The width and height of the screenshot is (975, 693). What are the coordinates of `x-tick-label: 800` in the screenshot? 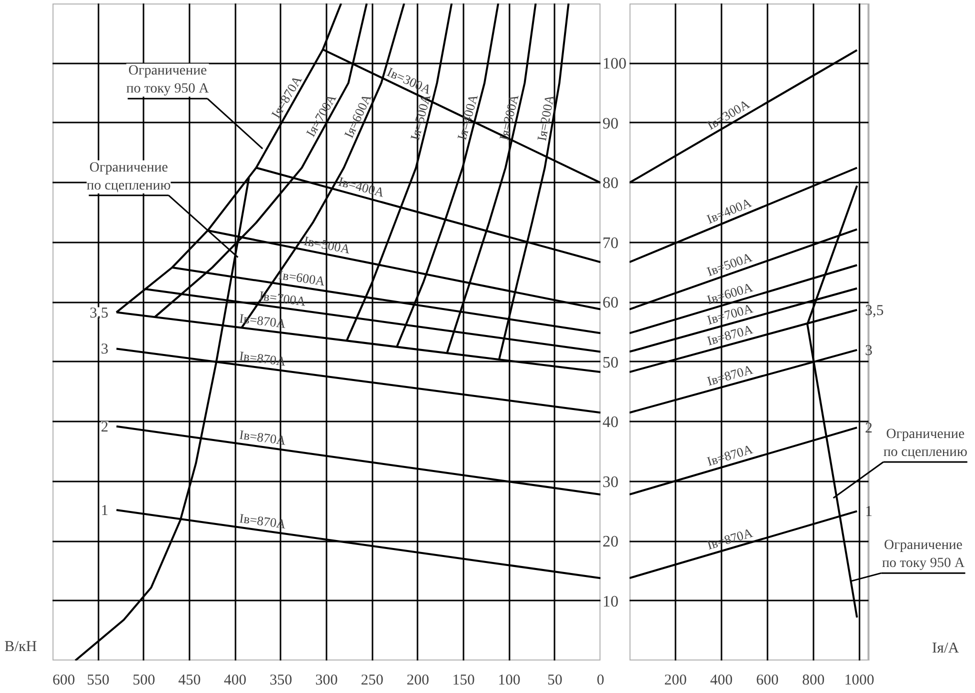 It's located at (813, 680).